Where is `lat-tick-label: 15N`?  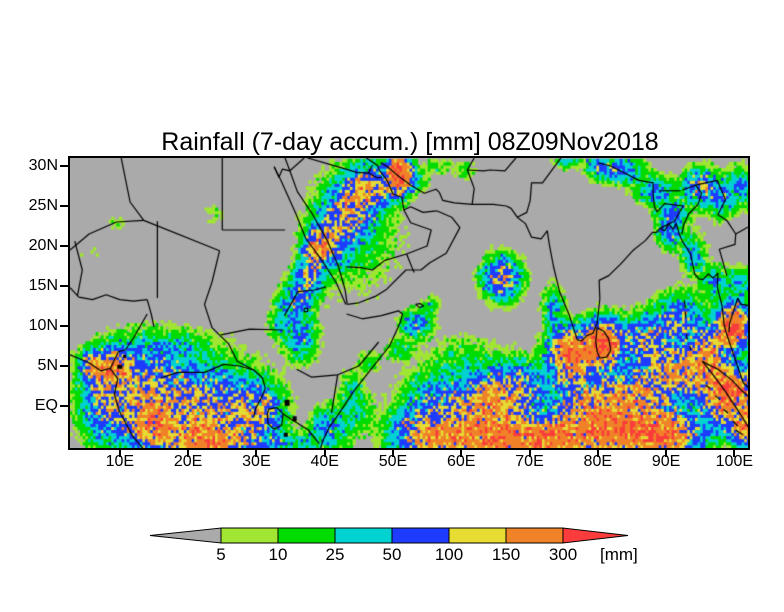 lat-tick-label: 15N is located at coordinates (43, 285).